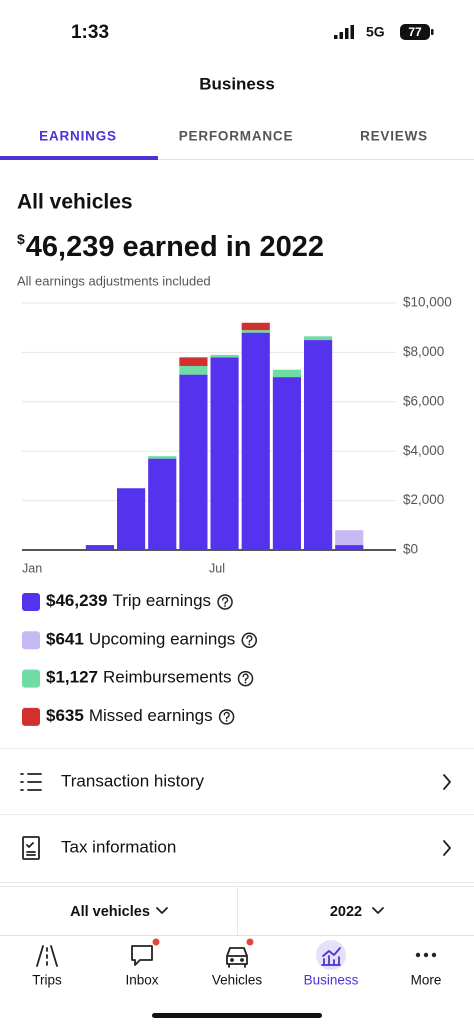 The width and height of the screenshot is (474, 1027). What do you see at coordinates (65, 639) in the screenshot?
I see `legend-amount: $641` at bounding box center [65, 639].